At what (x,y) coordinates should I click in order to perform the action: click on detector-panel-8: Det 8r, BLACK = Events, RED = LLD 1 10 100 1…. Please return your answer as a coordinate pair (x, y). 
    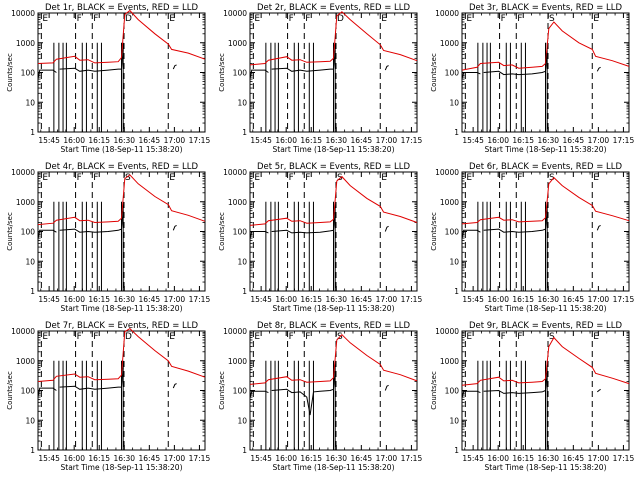
    Looking at the image, I should click on (320, 396).